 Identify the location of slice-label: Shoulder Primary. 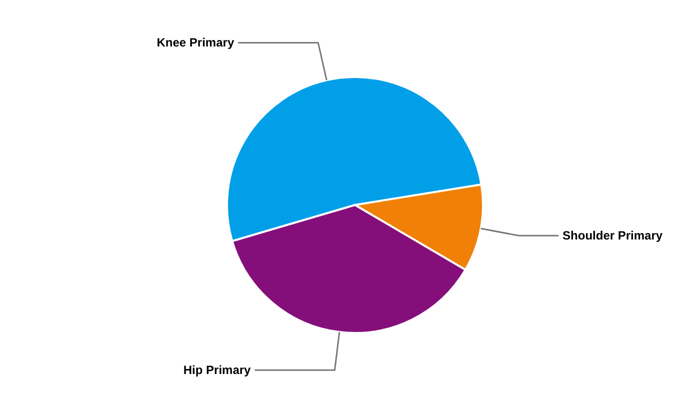
(612, 235).